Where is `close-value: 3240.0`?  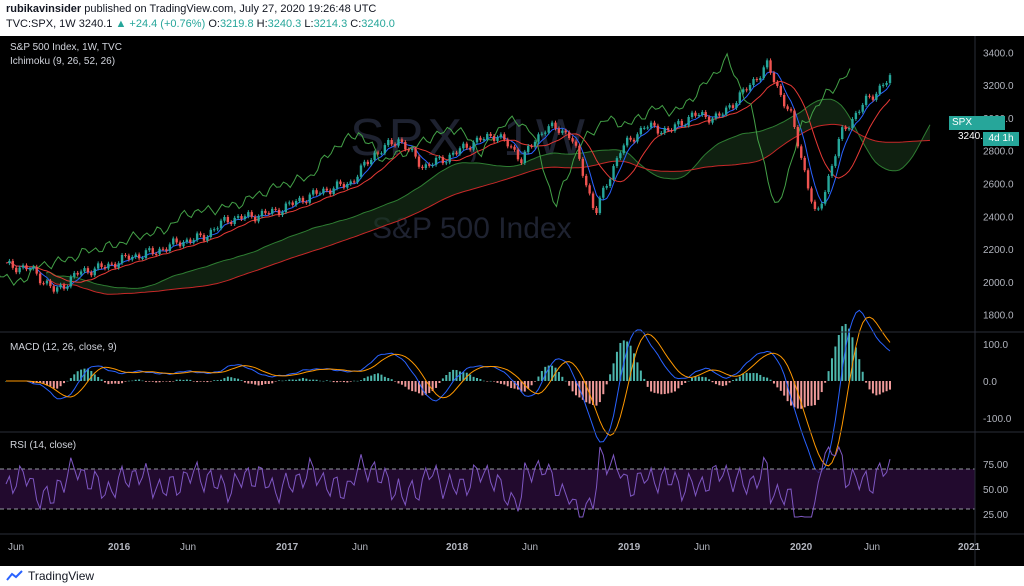 close-value: 3240.0 is located at coordinates (378, 24).